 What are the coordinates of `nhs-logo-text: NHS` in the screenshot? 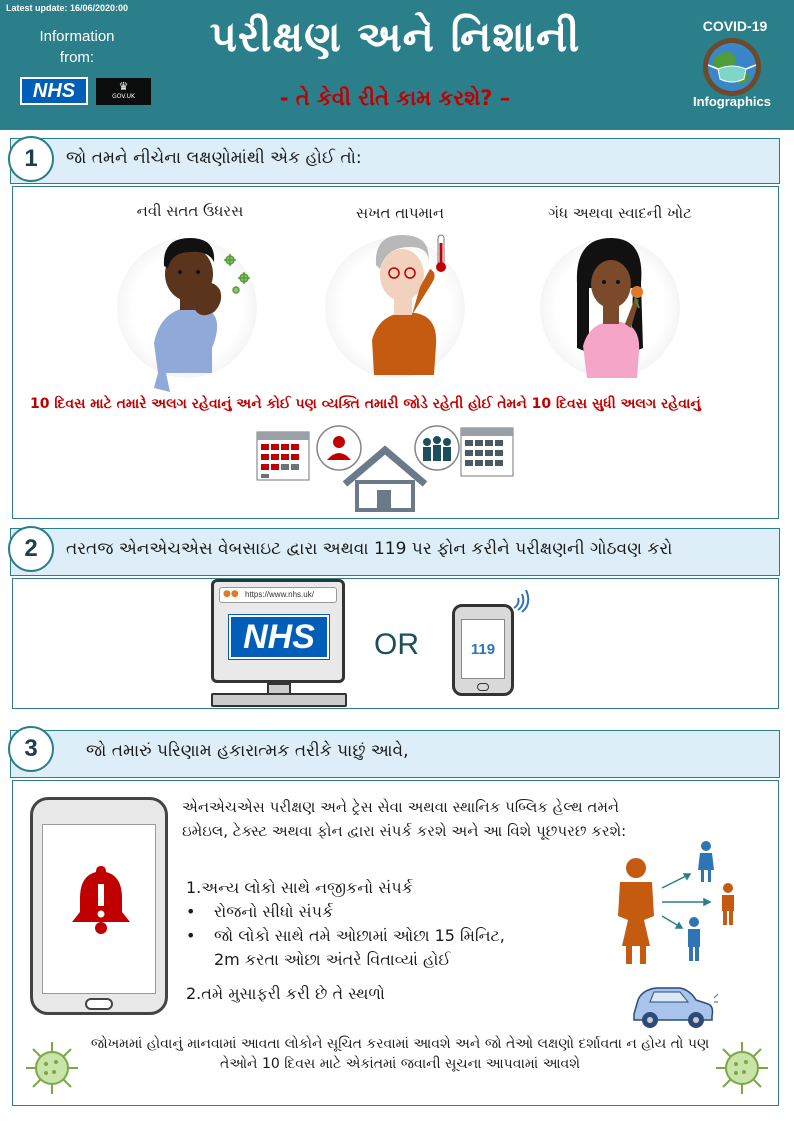 It's located at (54, 91).